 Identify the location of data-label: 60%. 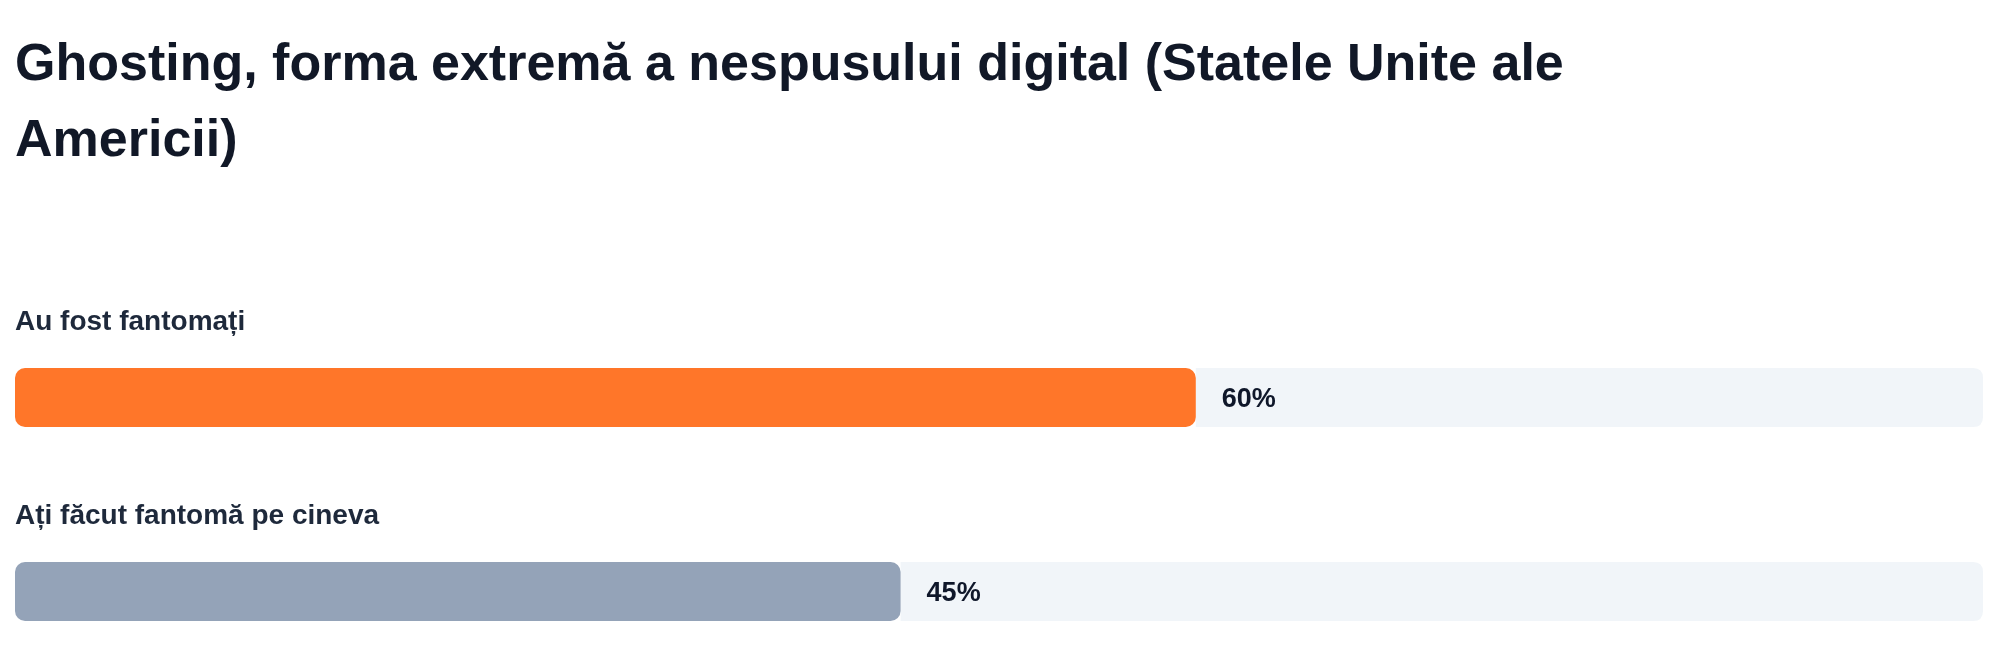
(1248, 397).